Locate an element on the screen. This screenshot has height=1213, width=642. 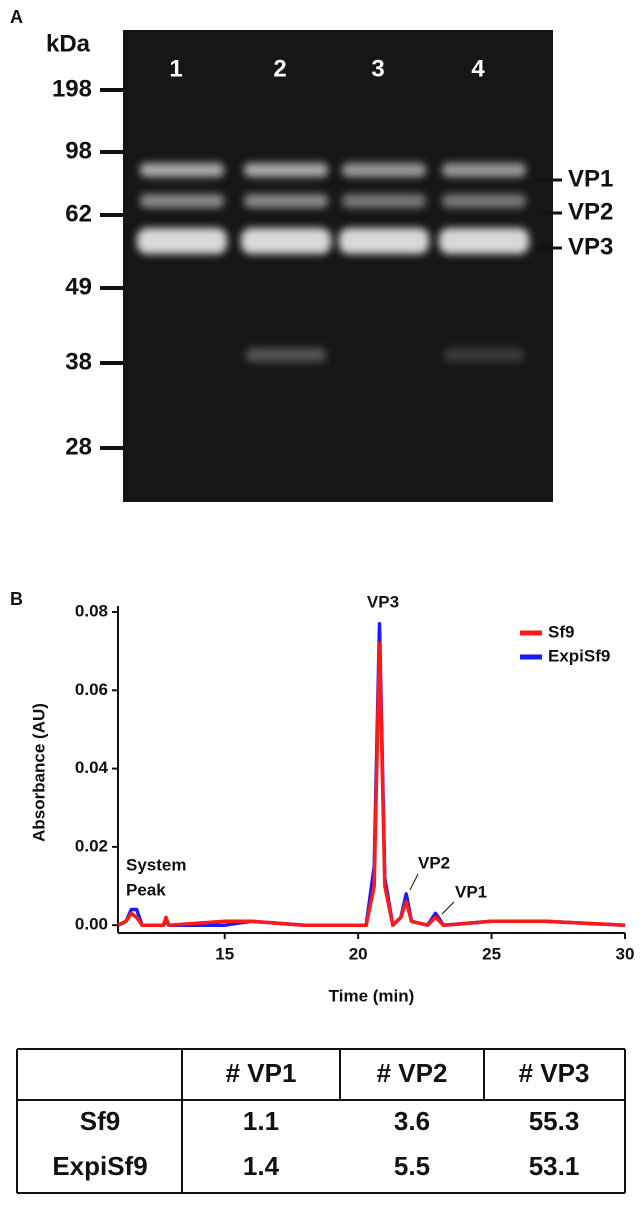
table-cell: 1.1 is located at coordinates (261, 1121).